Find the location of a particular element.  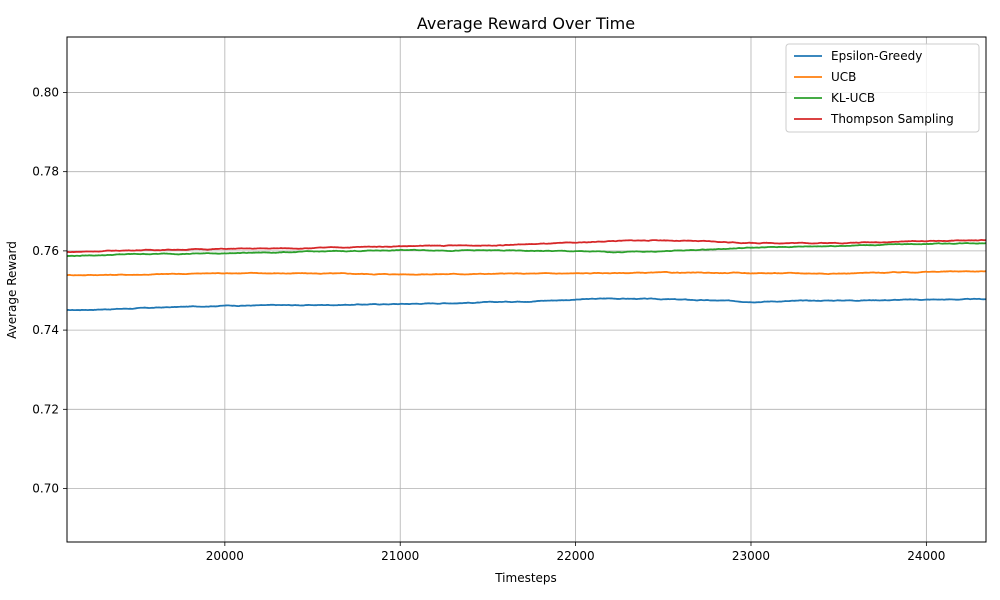

series-line-ucb is located at coordinates (526, 273).